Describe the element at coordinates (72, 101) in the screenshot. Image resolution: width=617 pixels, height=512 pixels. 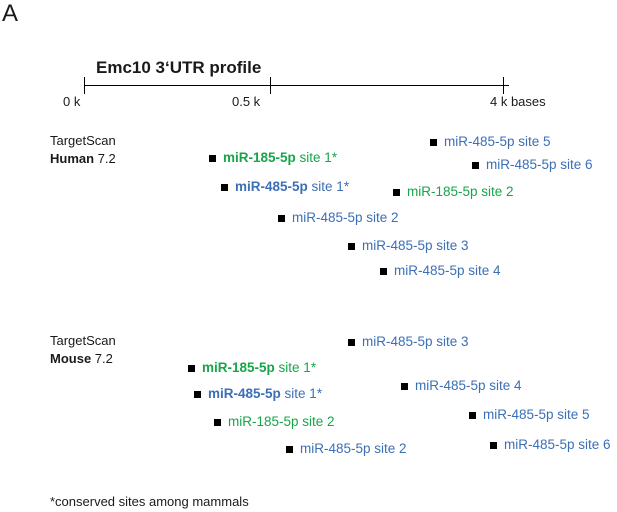
I see `tick-label-0k: 0 k` at that location.